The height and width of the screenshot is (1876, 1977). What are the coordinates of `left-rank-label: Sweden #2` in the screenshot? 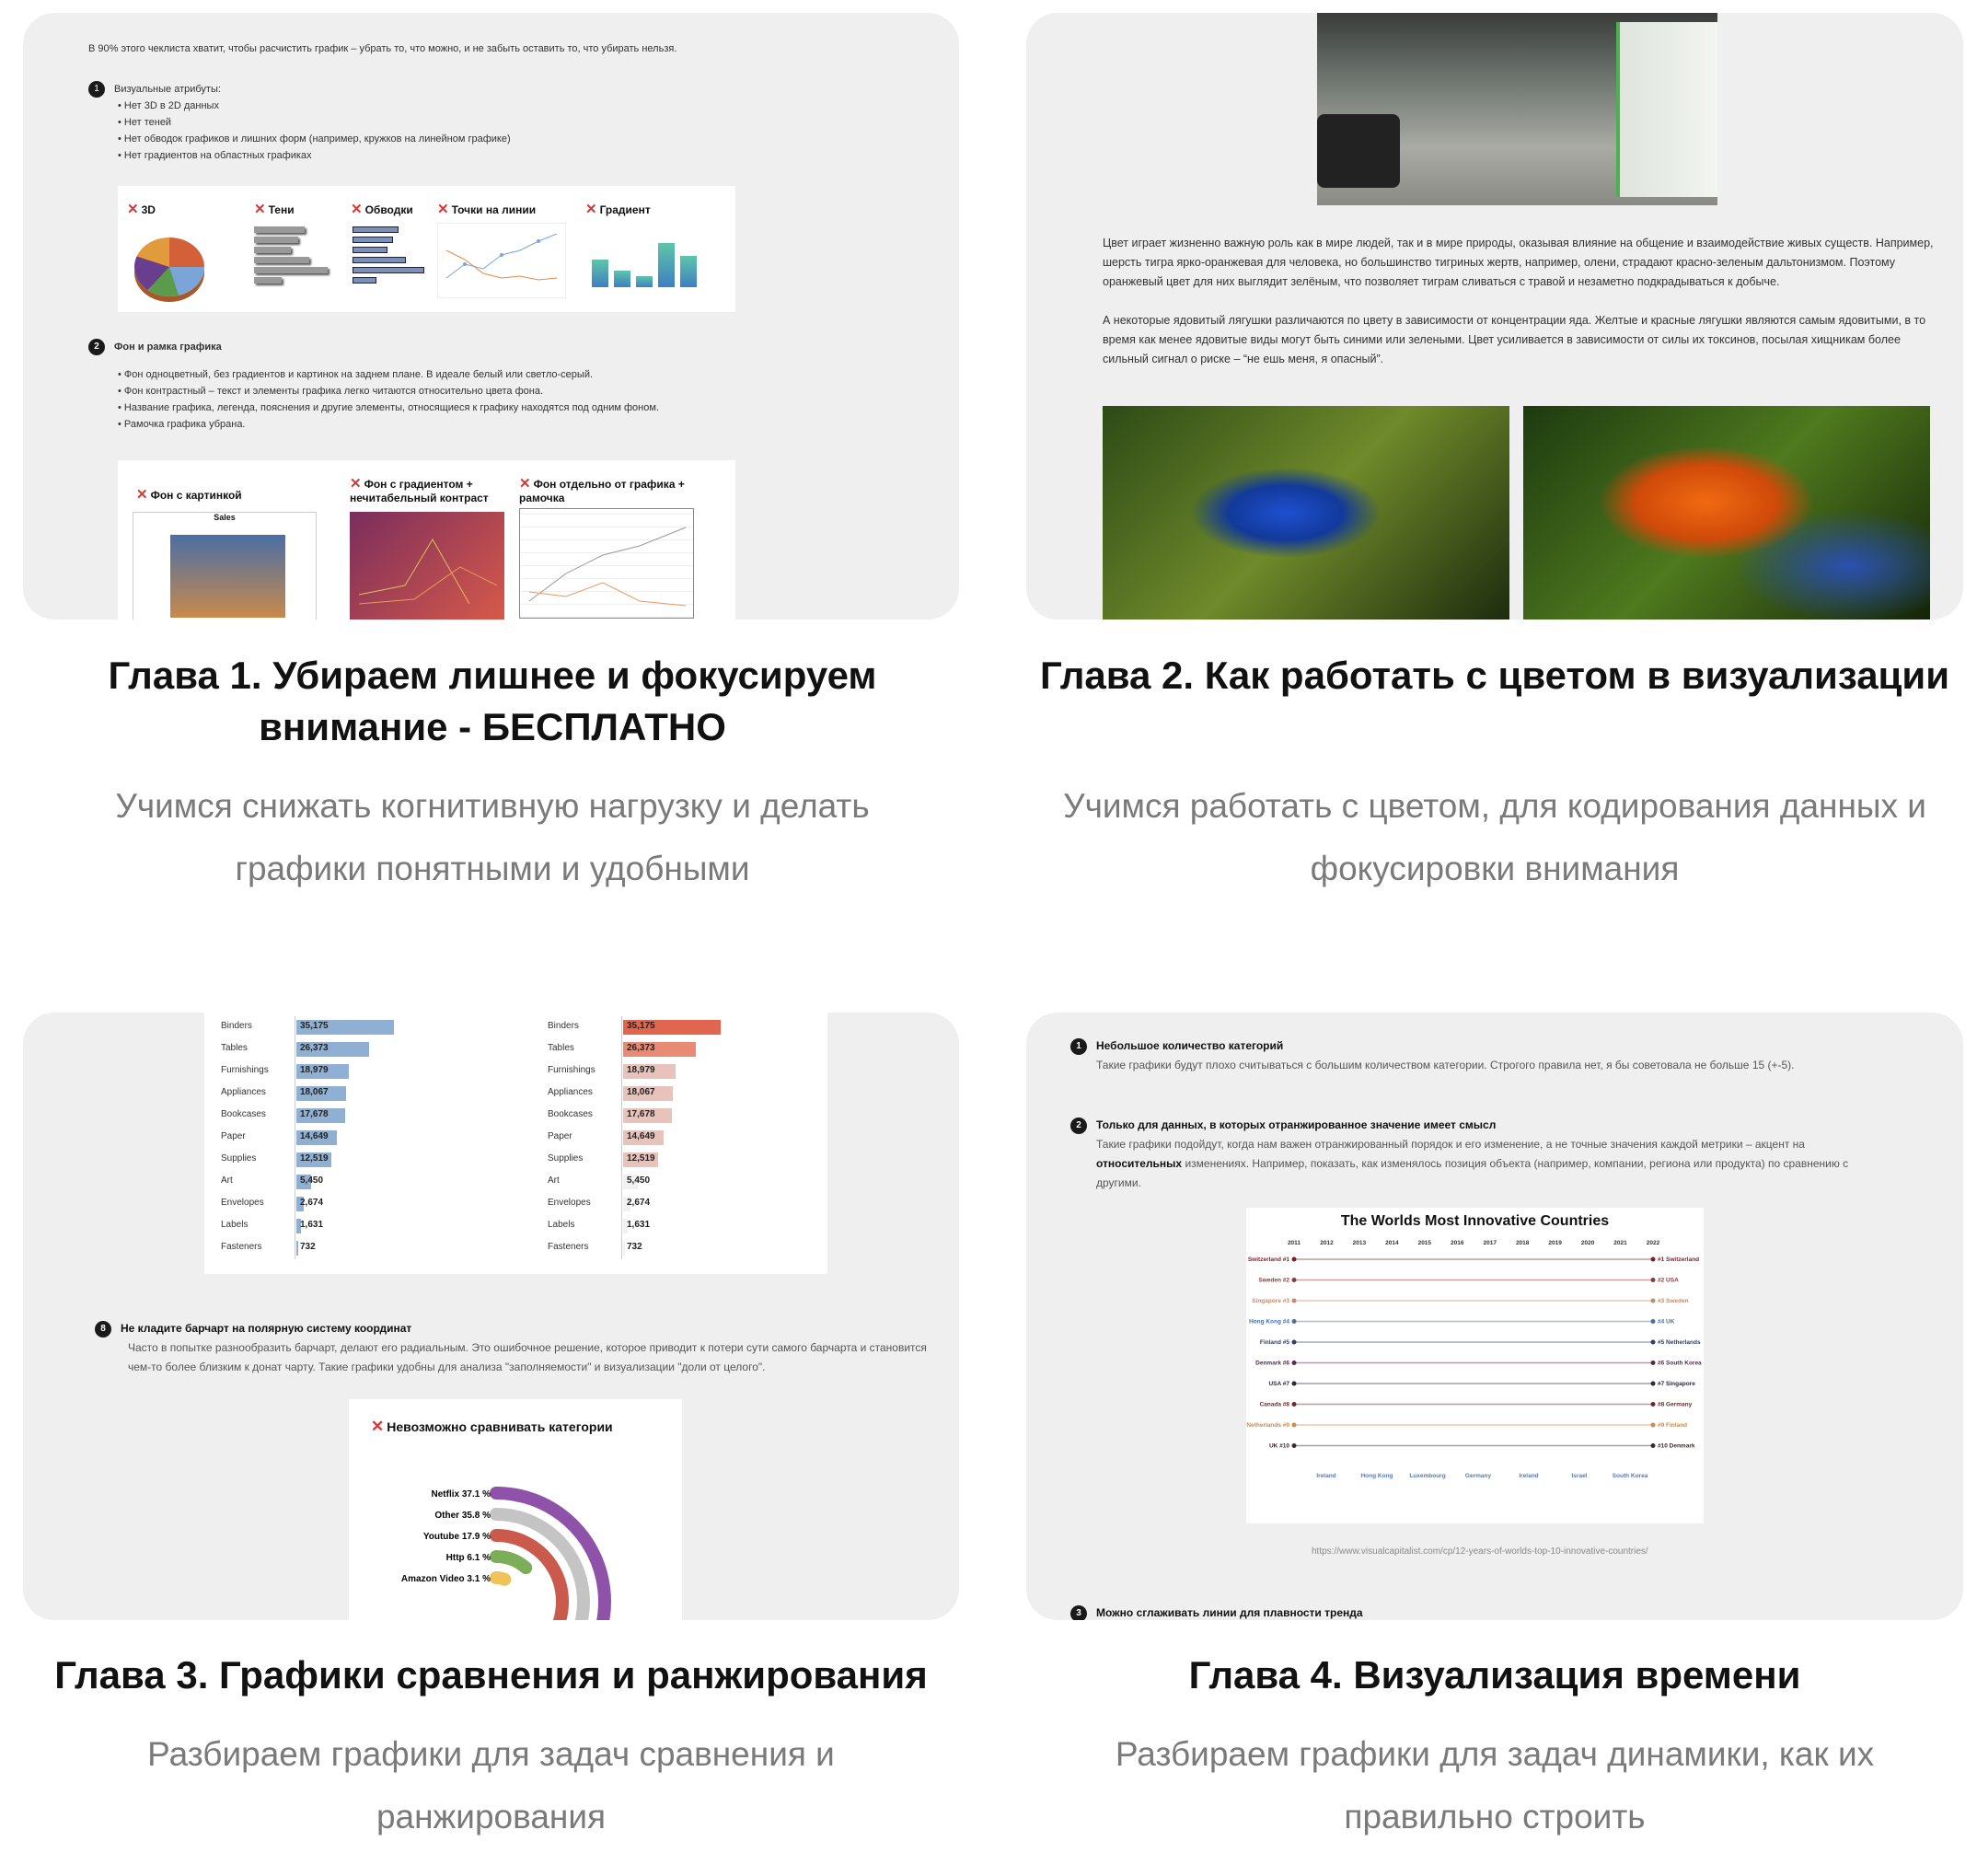 It's located at (1273, 1281).